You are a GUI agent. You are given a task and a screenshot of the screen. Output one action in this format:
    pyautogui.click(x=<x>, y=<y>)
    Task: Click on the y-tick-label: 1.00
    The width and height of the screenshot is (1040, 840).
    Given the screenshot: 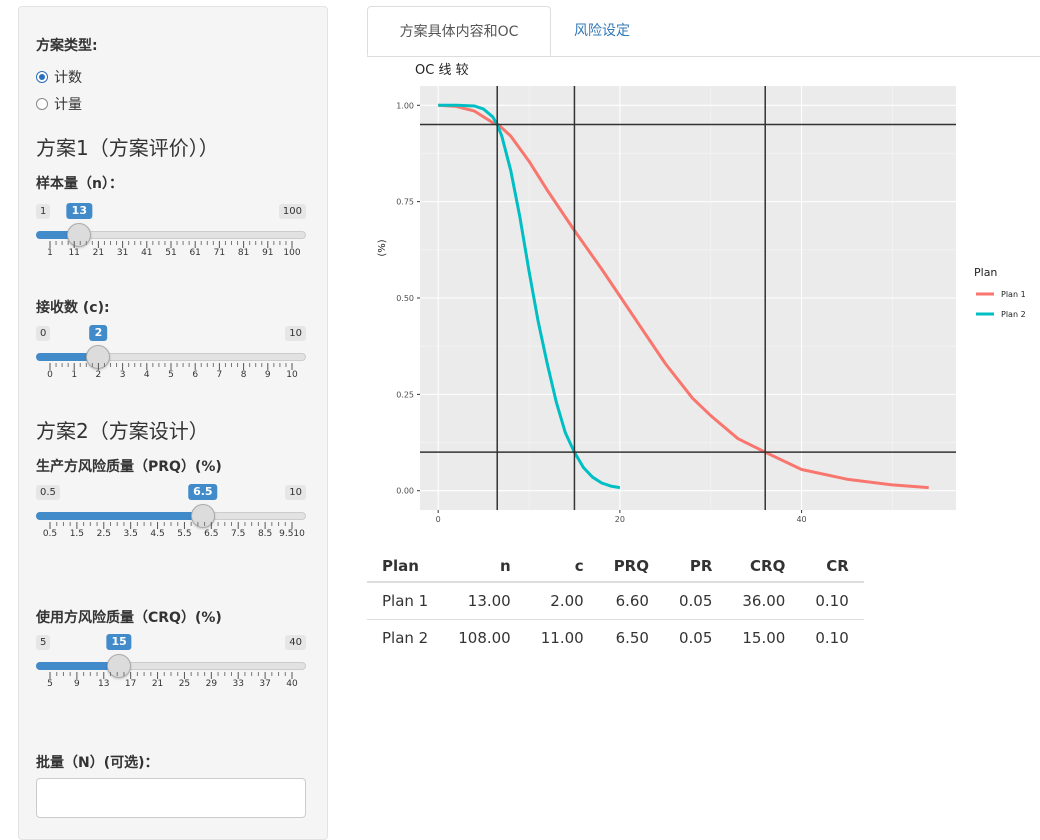 What is the action you would take?
    pyautogui.click(x=405, y=105)
    